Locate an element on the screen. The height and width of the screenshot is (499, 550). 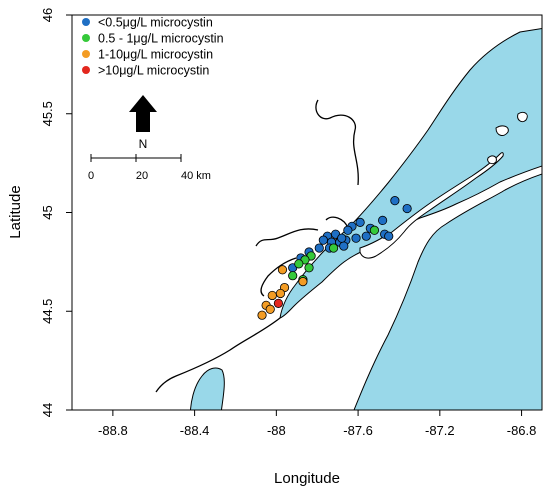
lake-winnebago-water is located at coordinates (207, 388).